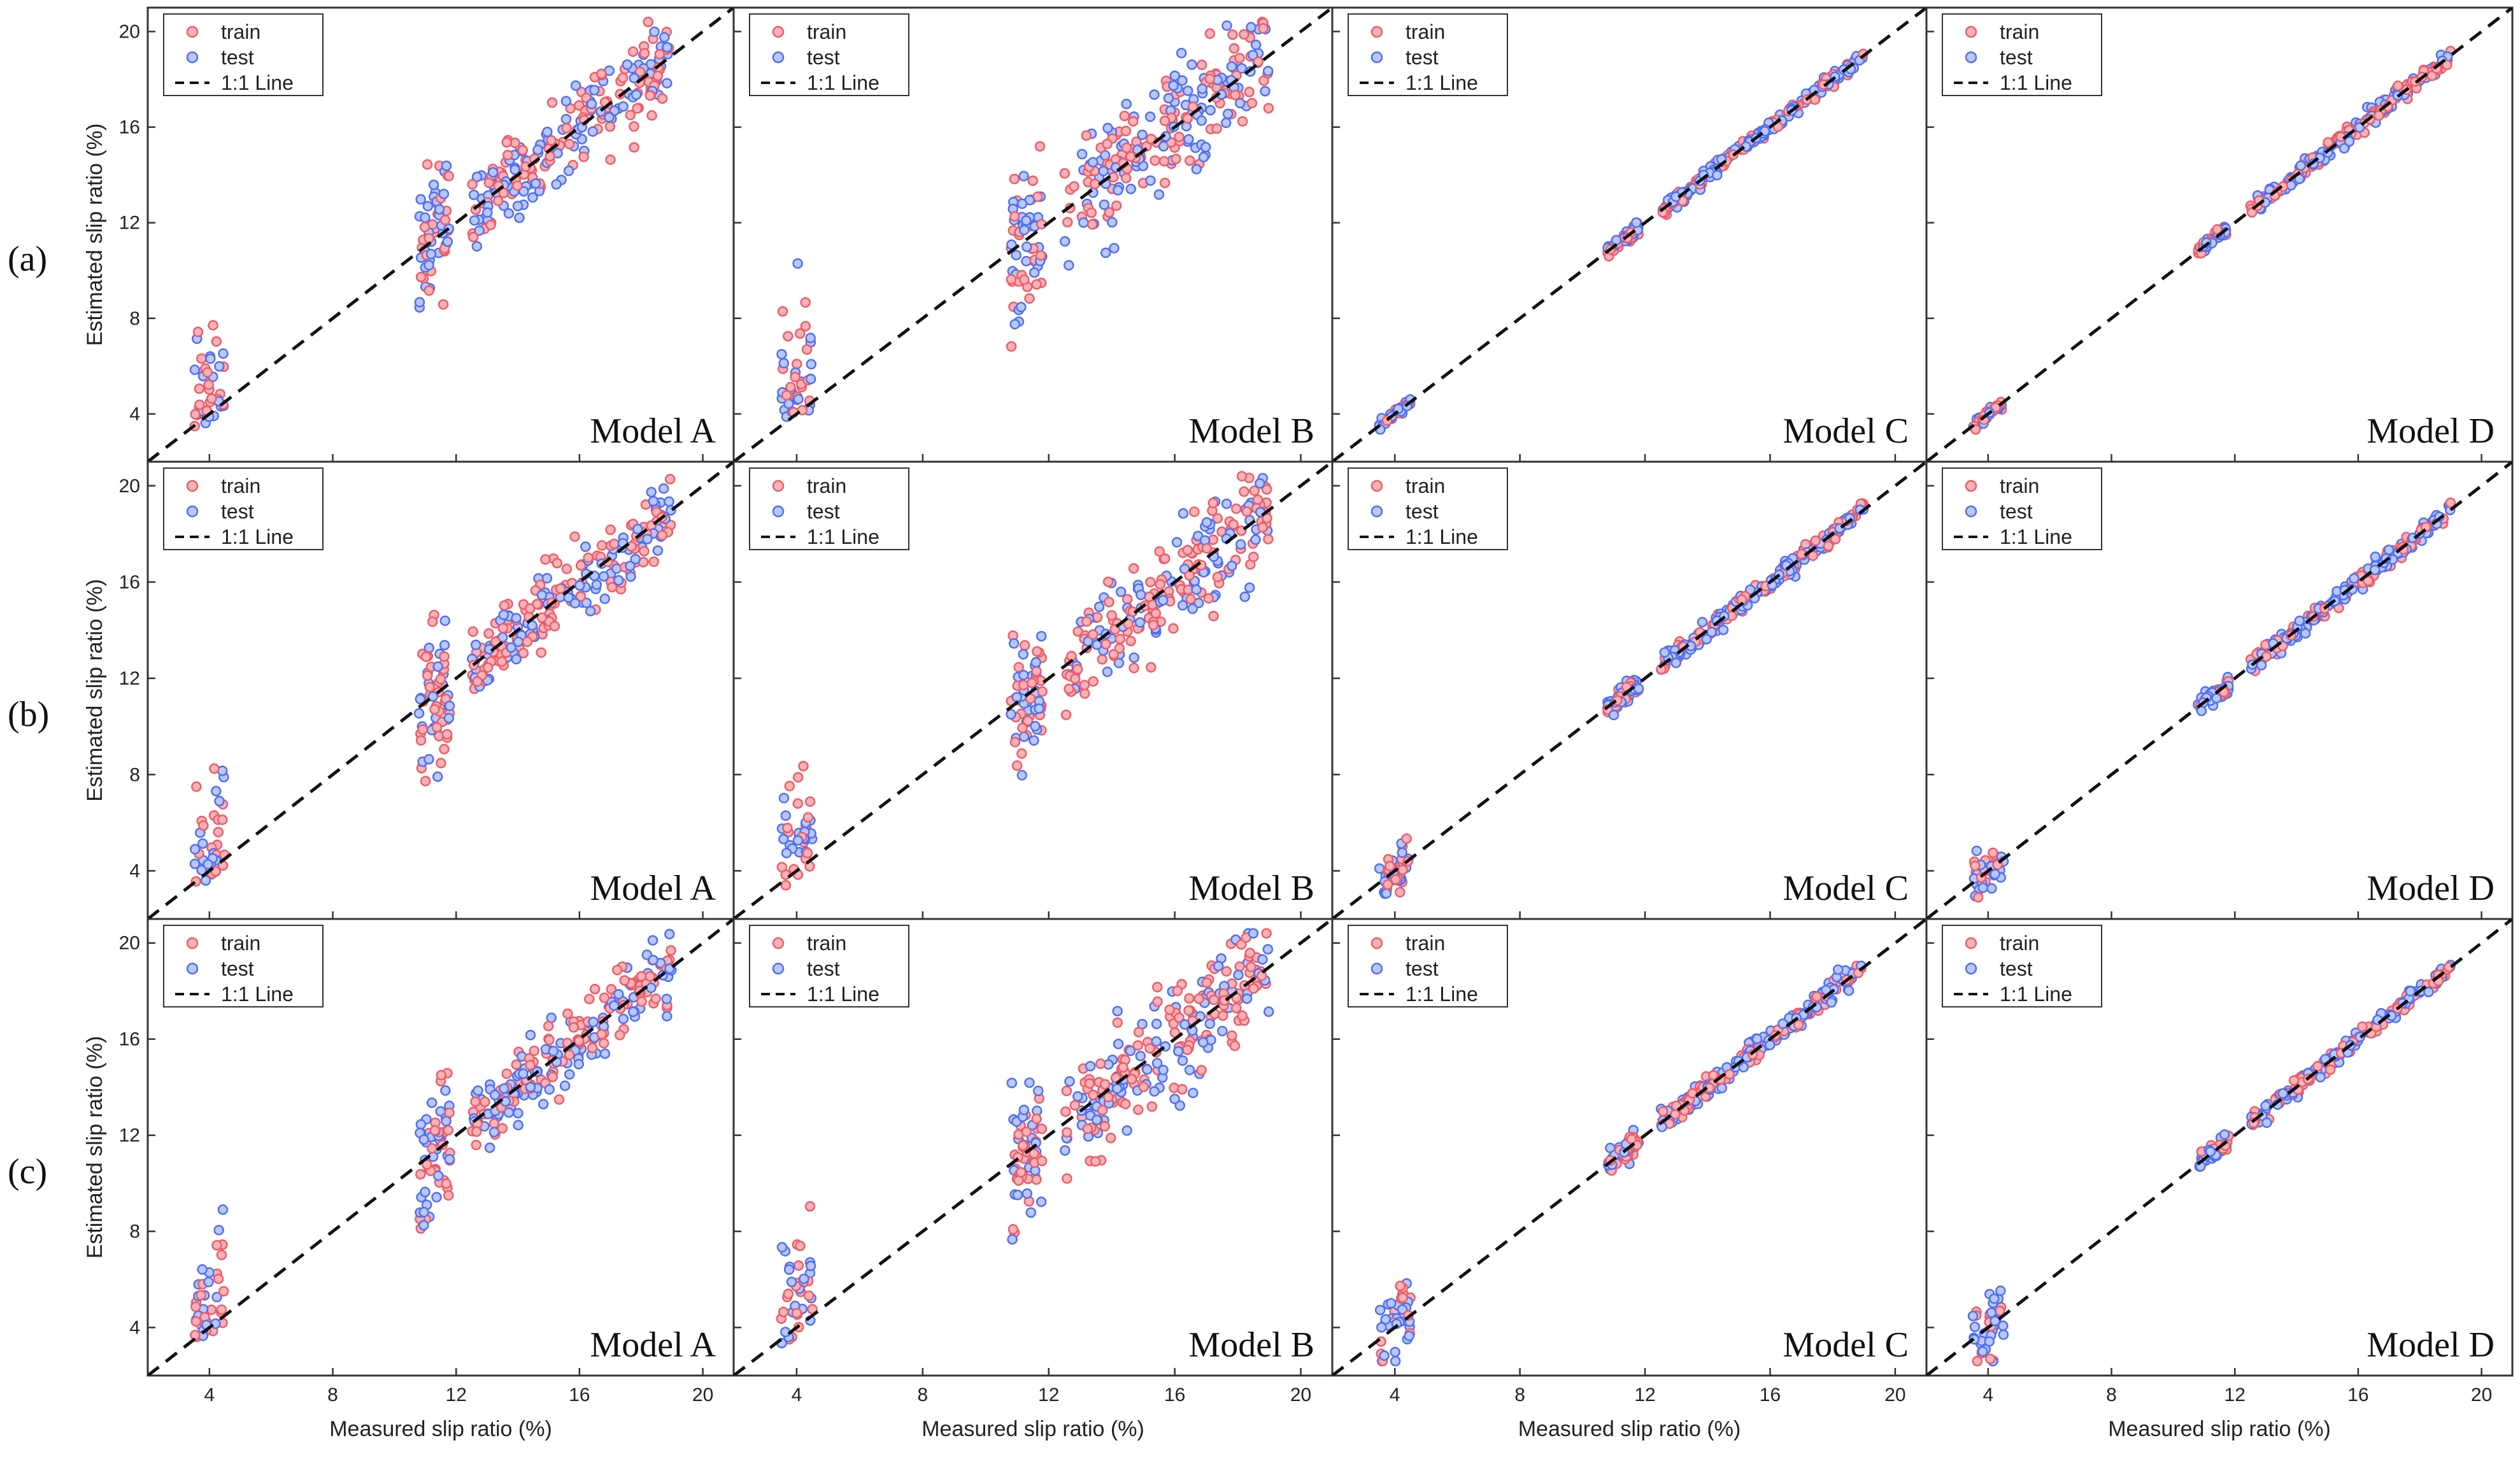  Describe the element at coordinates (27, 1172) in the screenshot. I see `row-label-c: (c)` at that location.